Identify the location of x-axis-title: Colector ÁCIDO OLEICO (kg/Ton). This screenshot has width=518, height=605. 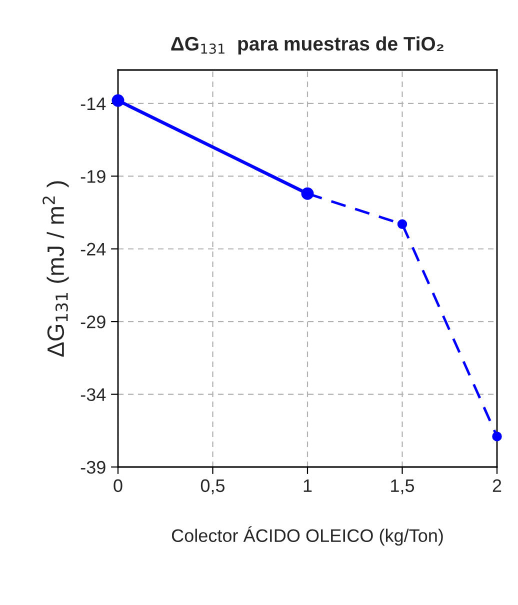
(307, 536).